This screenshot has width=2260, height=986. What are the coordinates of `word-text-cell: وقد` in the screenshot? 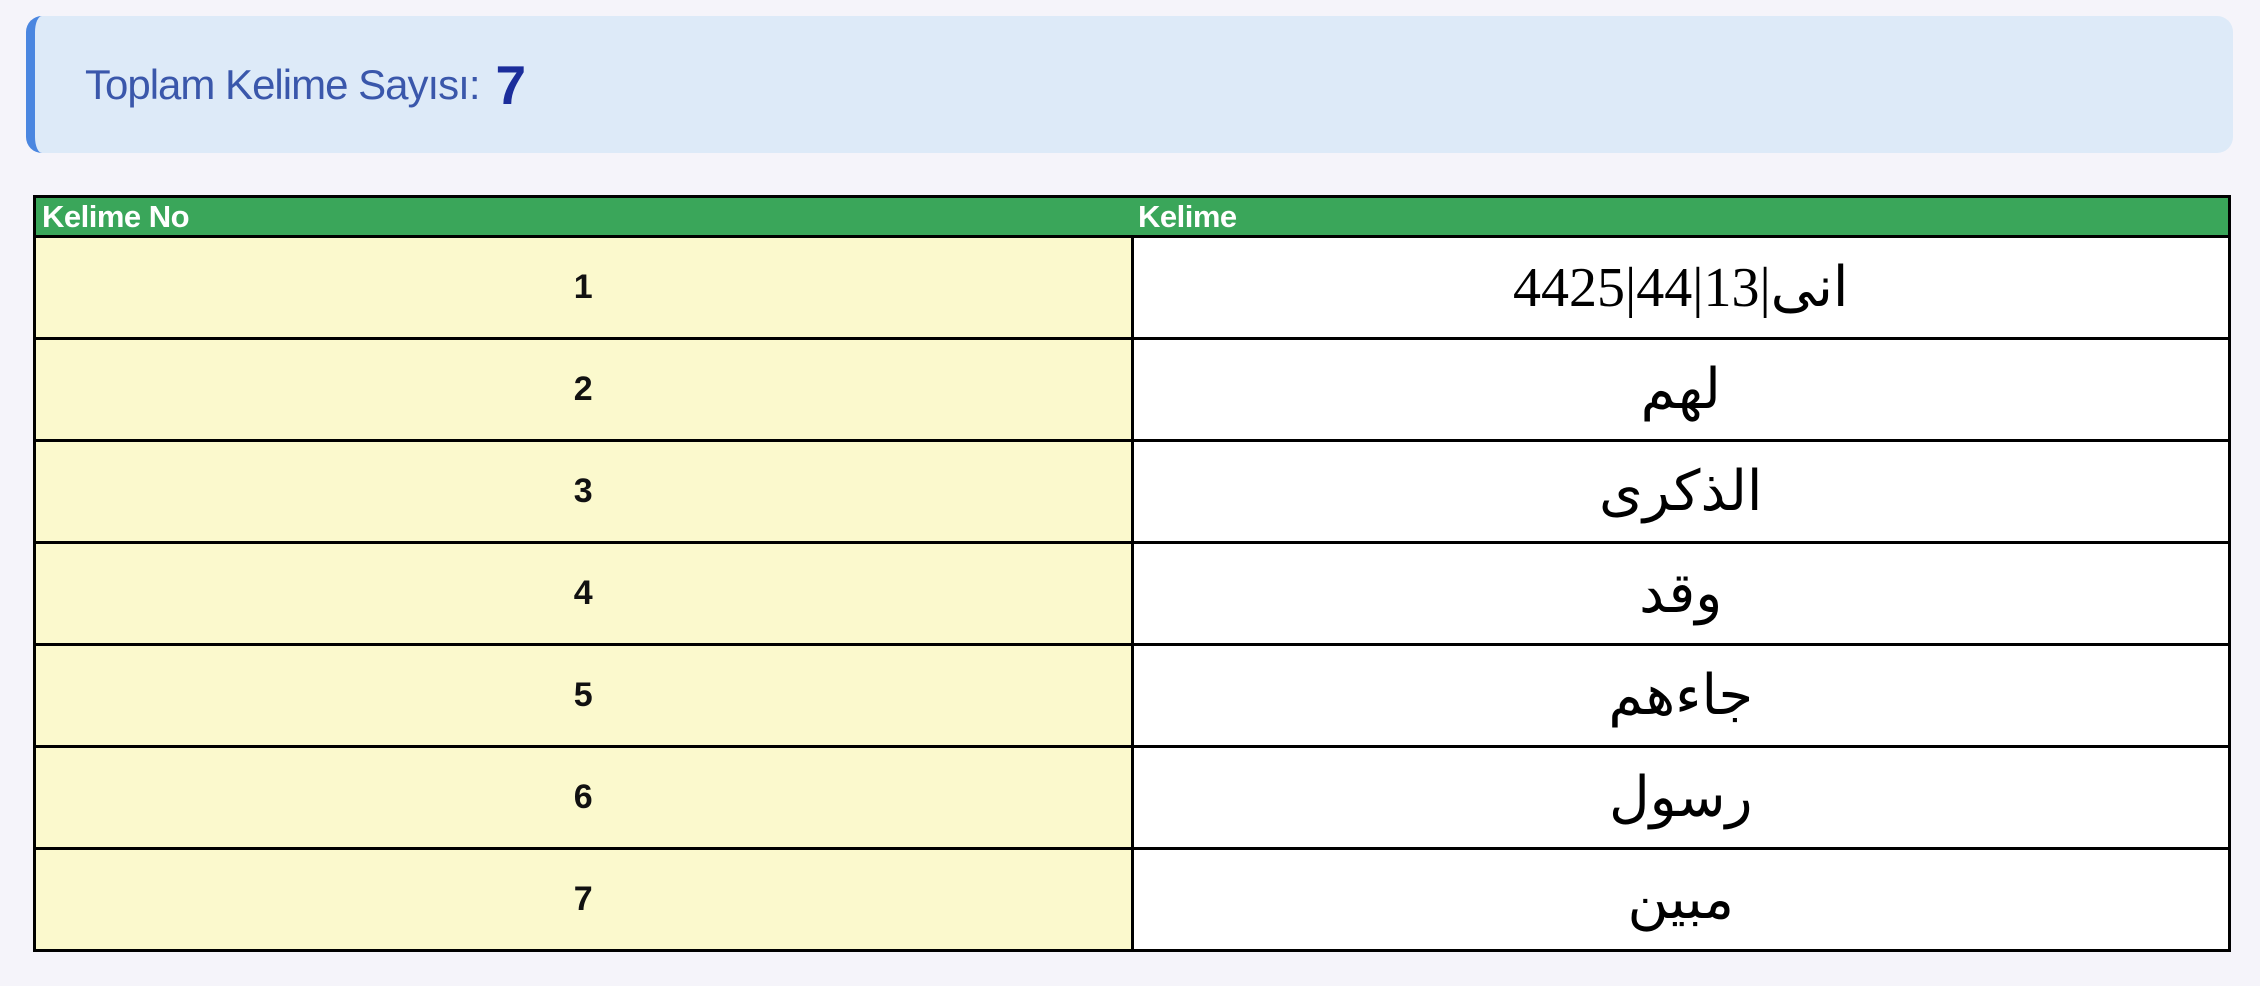 It's located at (1680, 593).